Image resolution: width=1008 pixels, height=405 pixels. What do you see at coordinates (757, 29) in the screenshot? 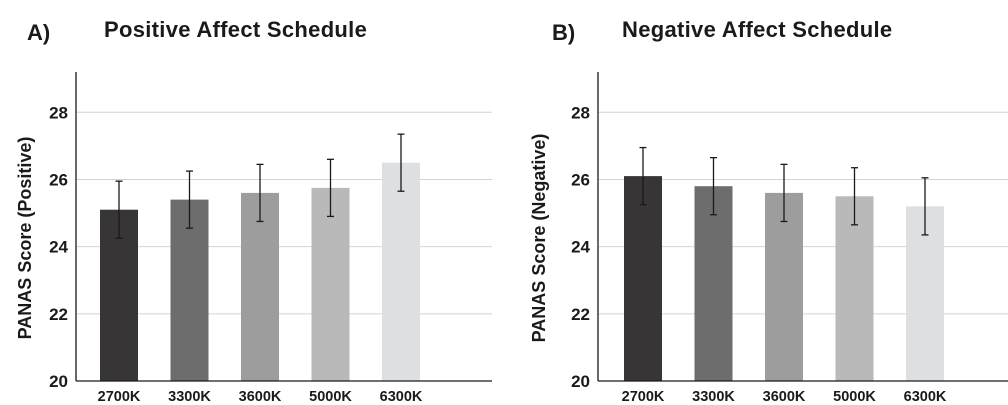
I see `chart-title: Negative Affect Schedule` at bounding box center [757, 29].